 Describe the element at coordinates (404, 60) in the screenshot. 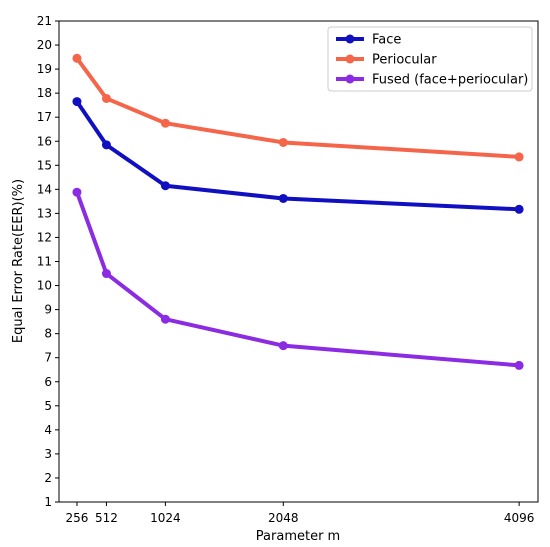

I see `legend-label: Periocular` at that location.